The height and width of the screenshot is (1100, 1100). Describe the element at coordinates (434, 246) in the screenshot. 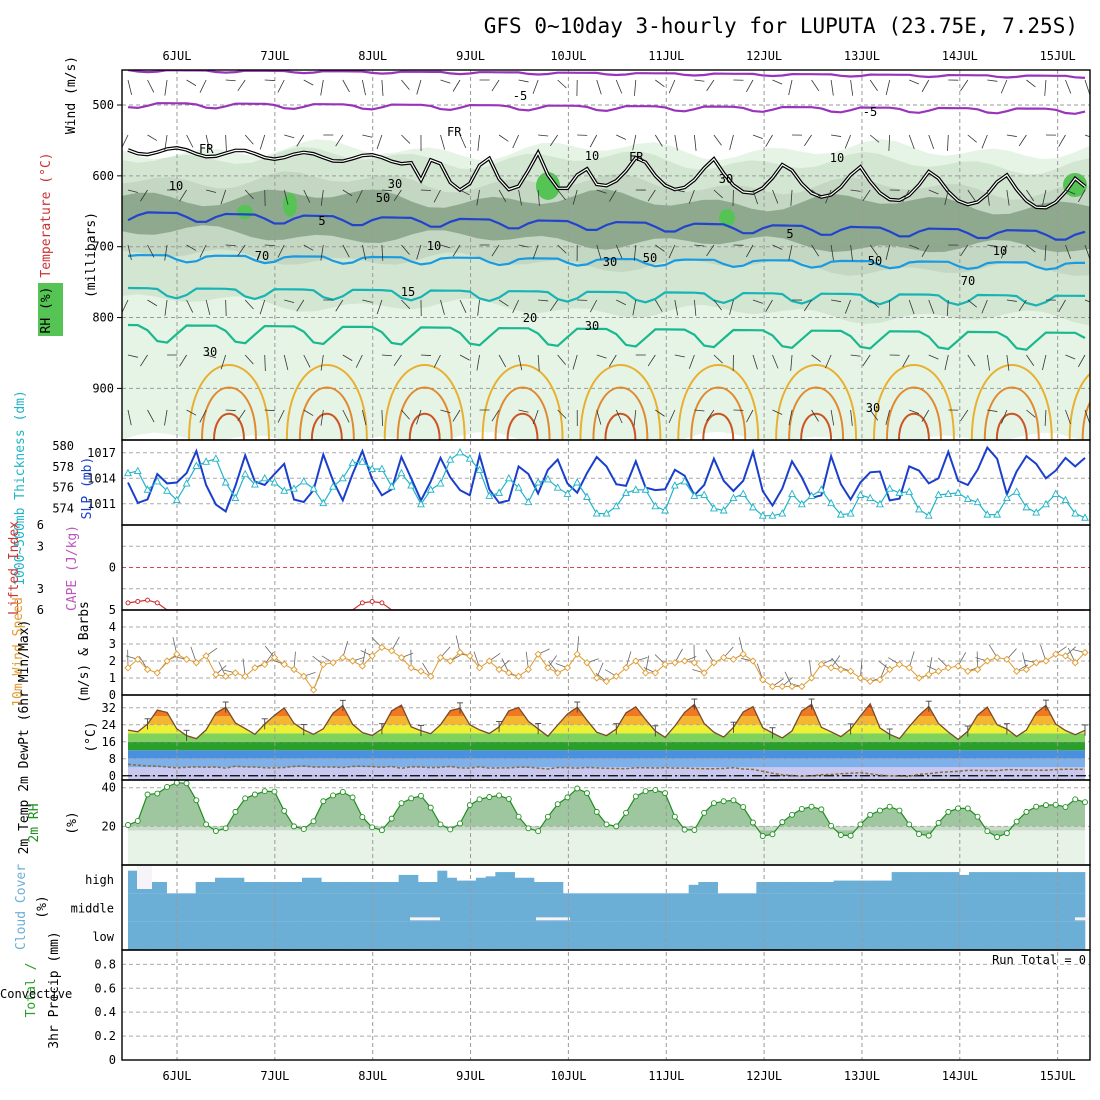

I see `temp-contour-label: 10` at that location.